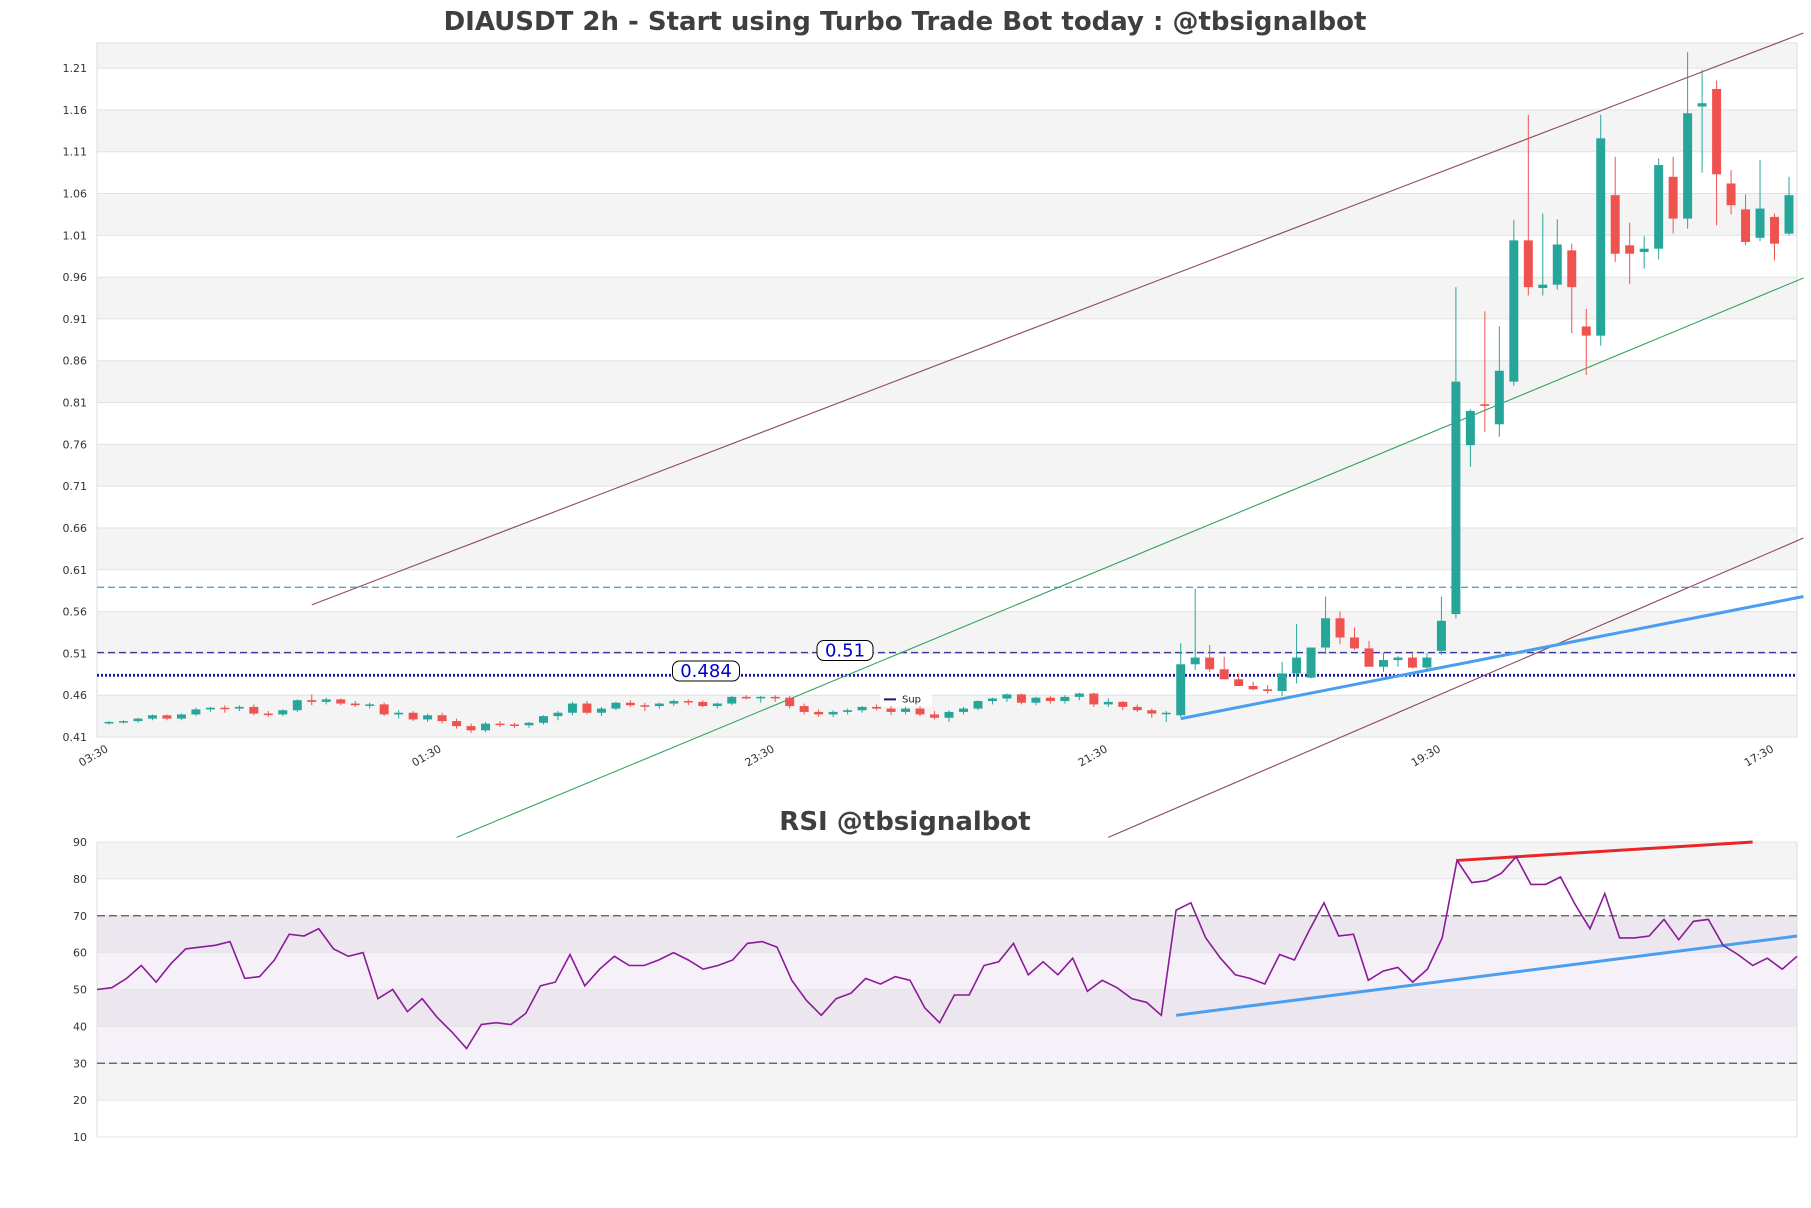  Describe the element at coordinates (80, 1063) in the screenshot. I see `rsi-y-tick-label: 30` at that location.